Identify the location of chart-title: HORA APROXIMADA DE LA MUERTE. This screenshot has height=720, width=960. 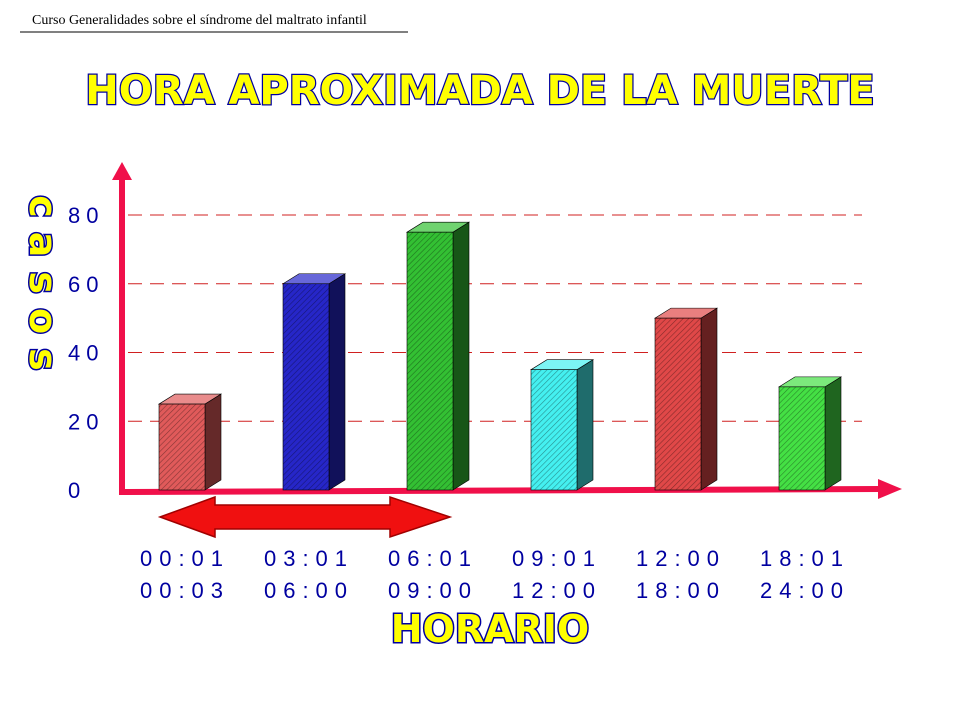
(479, 91).